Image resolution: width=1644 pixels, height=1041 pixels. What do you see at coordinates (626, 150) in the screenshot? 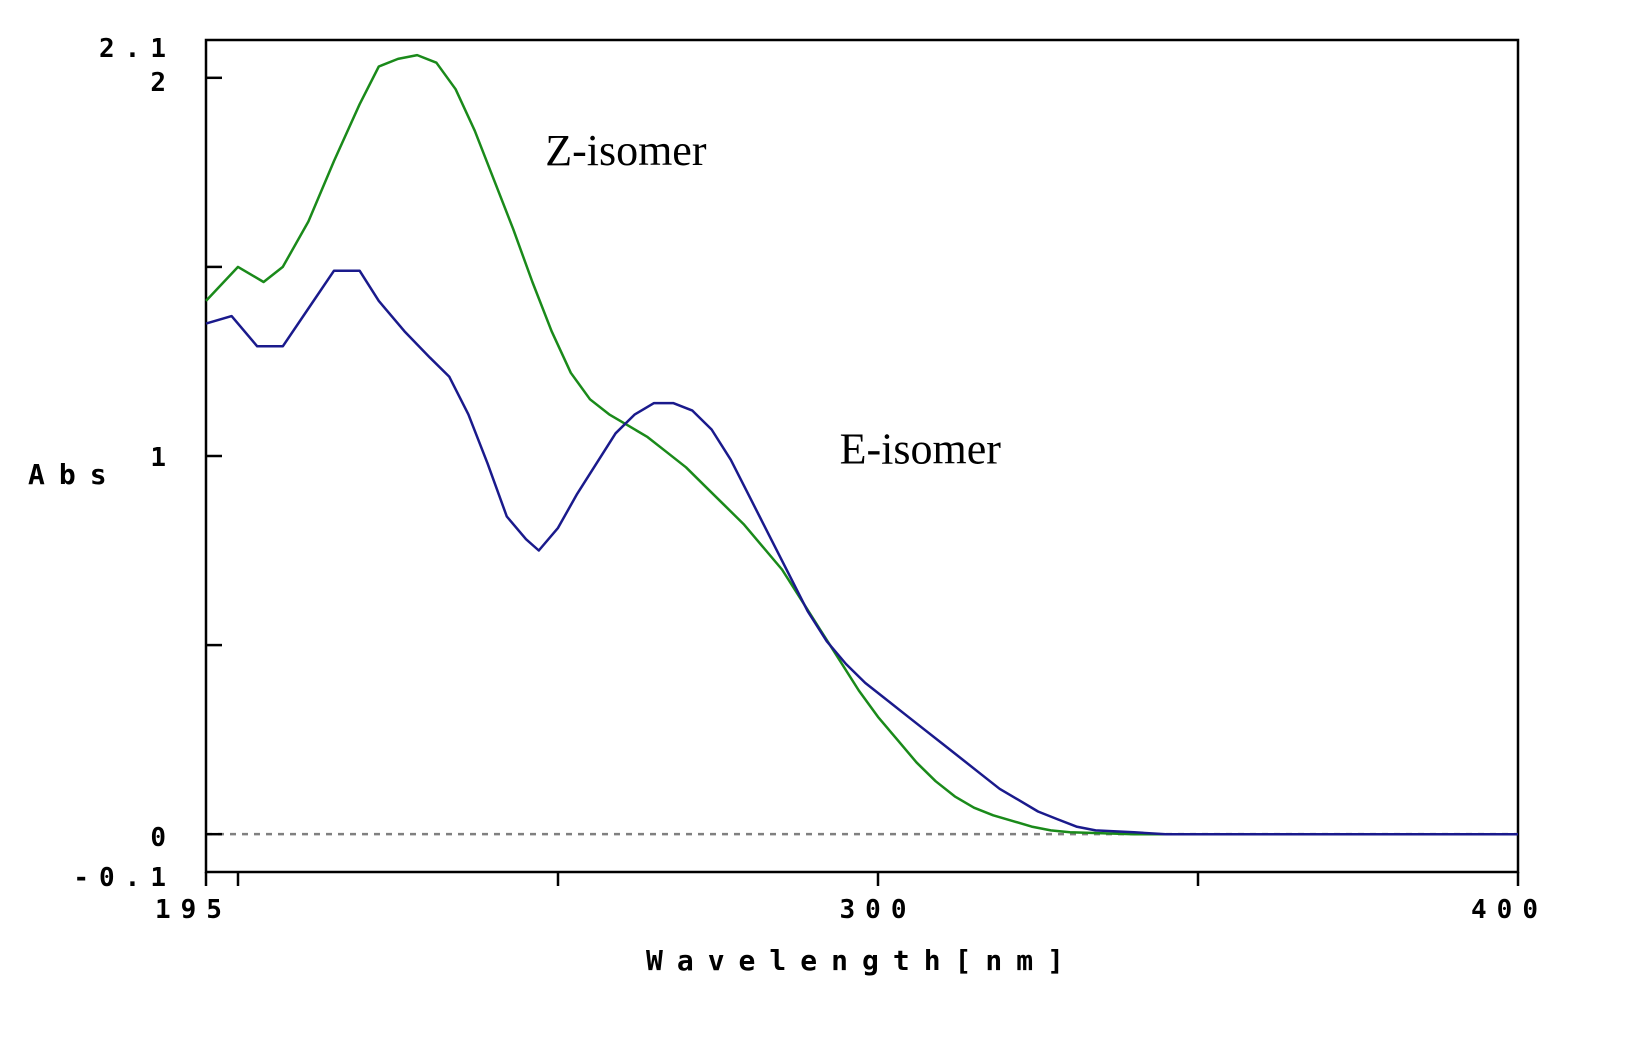
I see `annotation-z-isomer: Z-isomer` at bounding box center [626, 150].